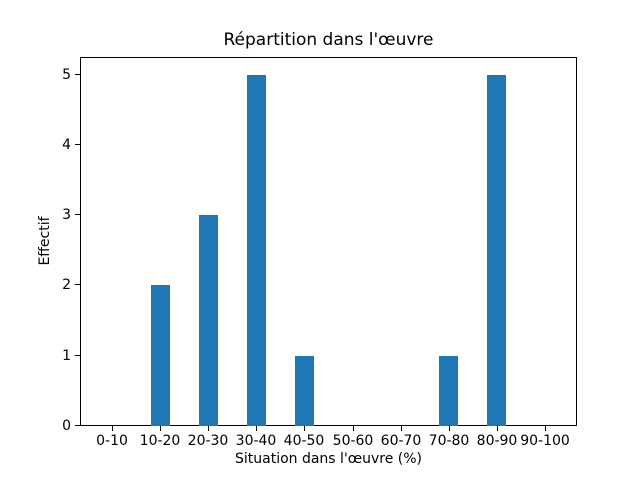 Image resolution: width=640 pixels, height=480 pixels. What do you see at coordinates (66, 285) in the screenshot?
I see `y-tick-label: 2` at bounding box center [66, 285].